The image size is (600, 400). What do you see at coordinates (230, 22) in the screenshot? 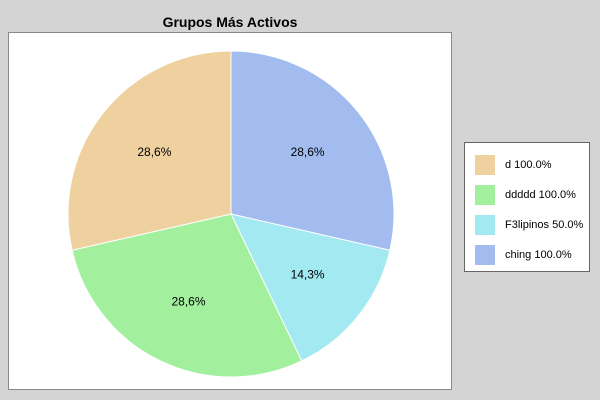
I see `chart-title: Grupos Más Activos` at bounding box center [230, 22].